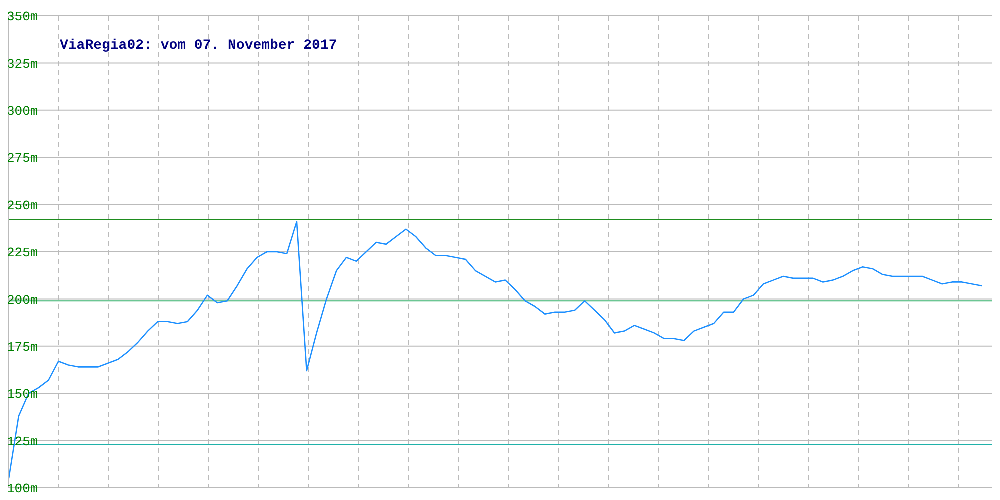  I want to click on y-tick-label: 350m, so click(22, 17).